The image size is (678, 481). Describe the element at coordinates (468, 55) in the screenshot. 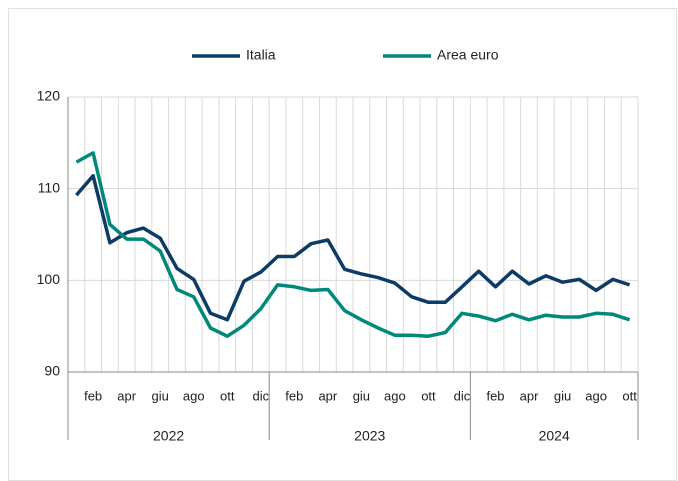

I see `legend-label: Area euro` at that location.